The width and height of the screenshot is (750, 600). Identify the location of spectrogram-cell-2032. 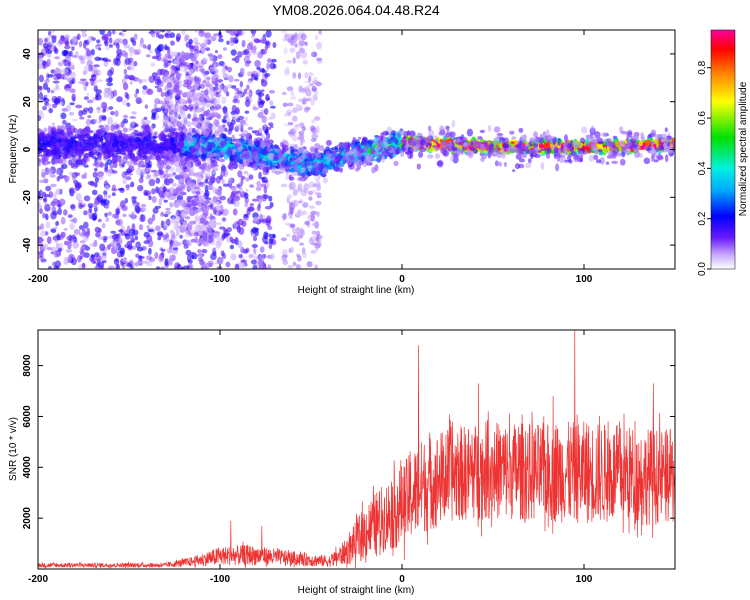
(167, 182).